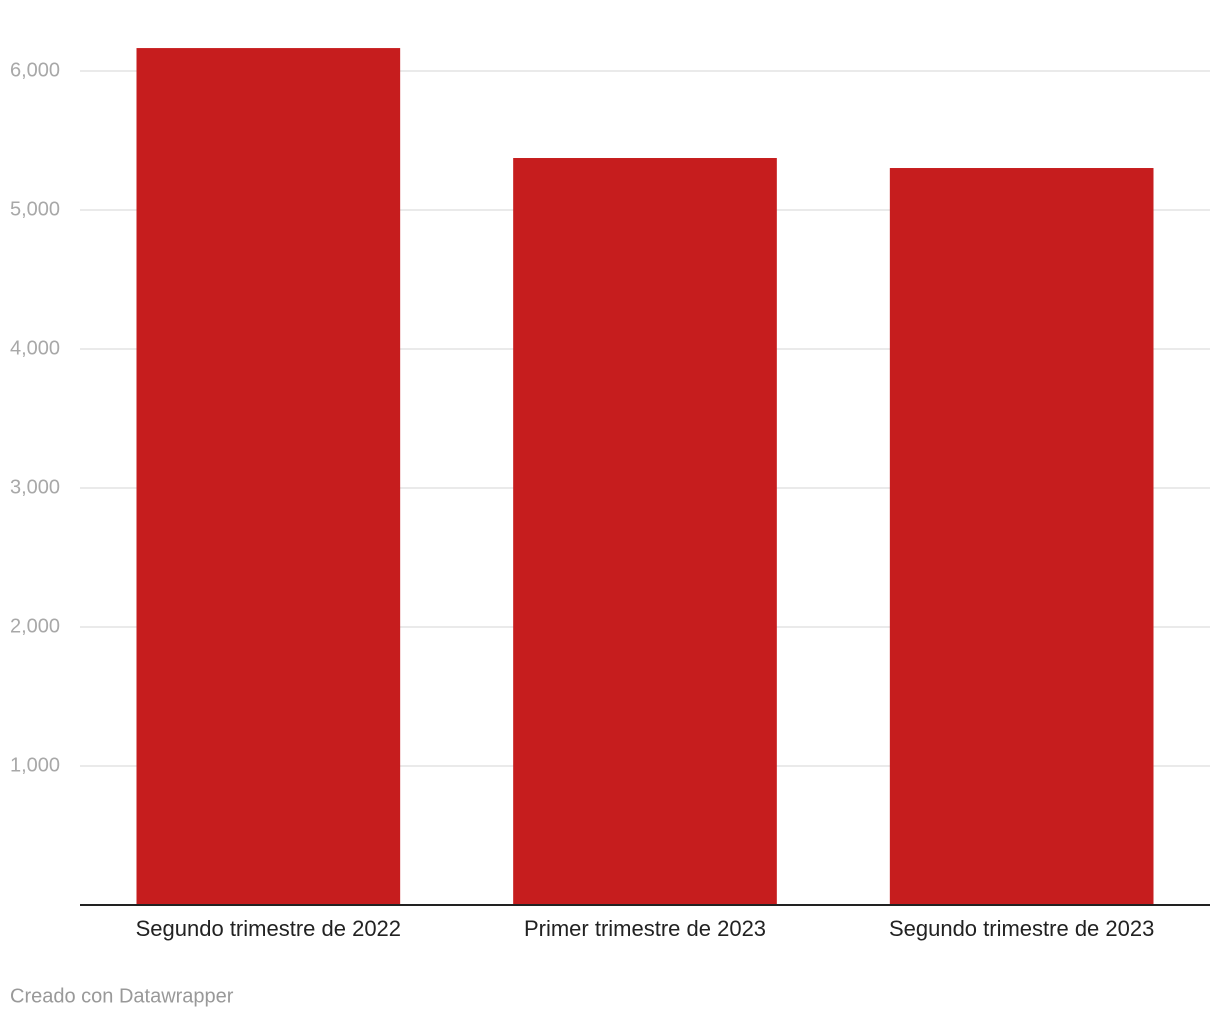 The height and width of the screenshot is (1020, 1220). What do you see at coordinates (268, 928) in the screenshot?
I see `x-tick-label: Segundo trimestre de 2022` at bounding box center [268, 928].